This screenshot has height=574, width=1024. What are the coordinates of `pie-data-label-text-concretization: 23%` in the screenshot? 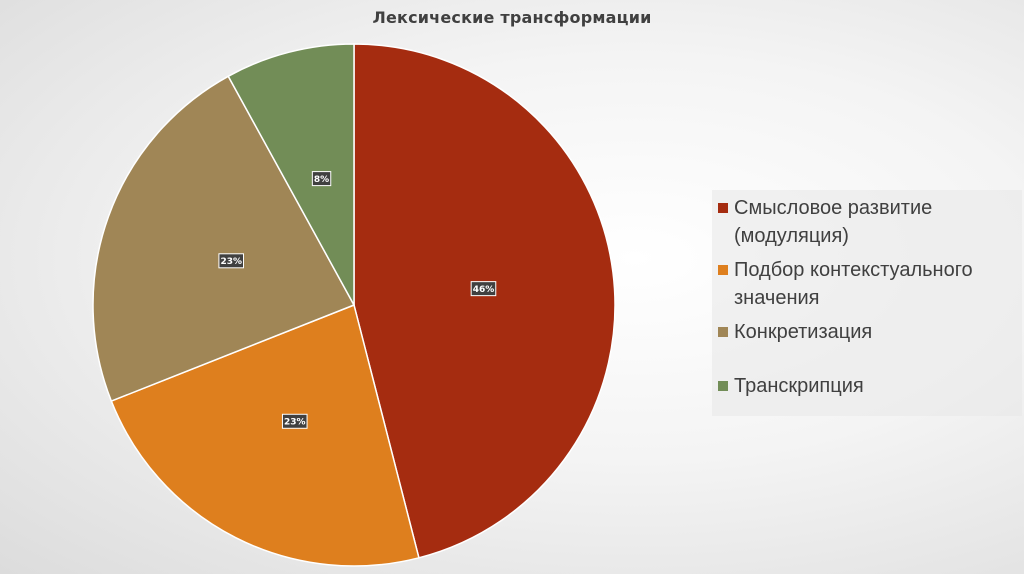 It's located at (231, 262).